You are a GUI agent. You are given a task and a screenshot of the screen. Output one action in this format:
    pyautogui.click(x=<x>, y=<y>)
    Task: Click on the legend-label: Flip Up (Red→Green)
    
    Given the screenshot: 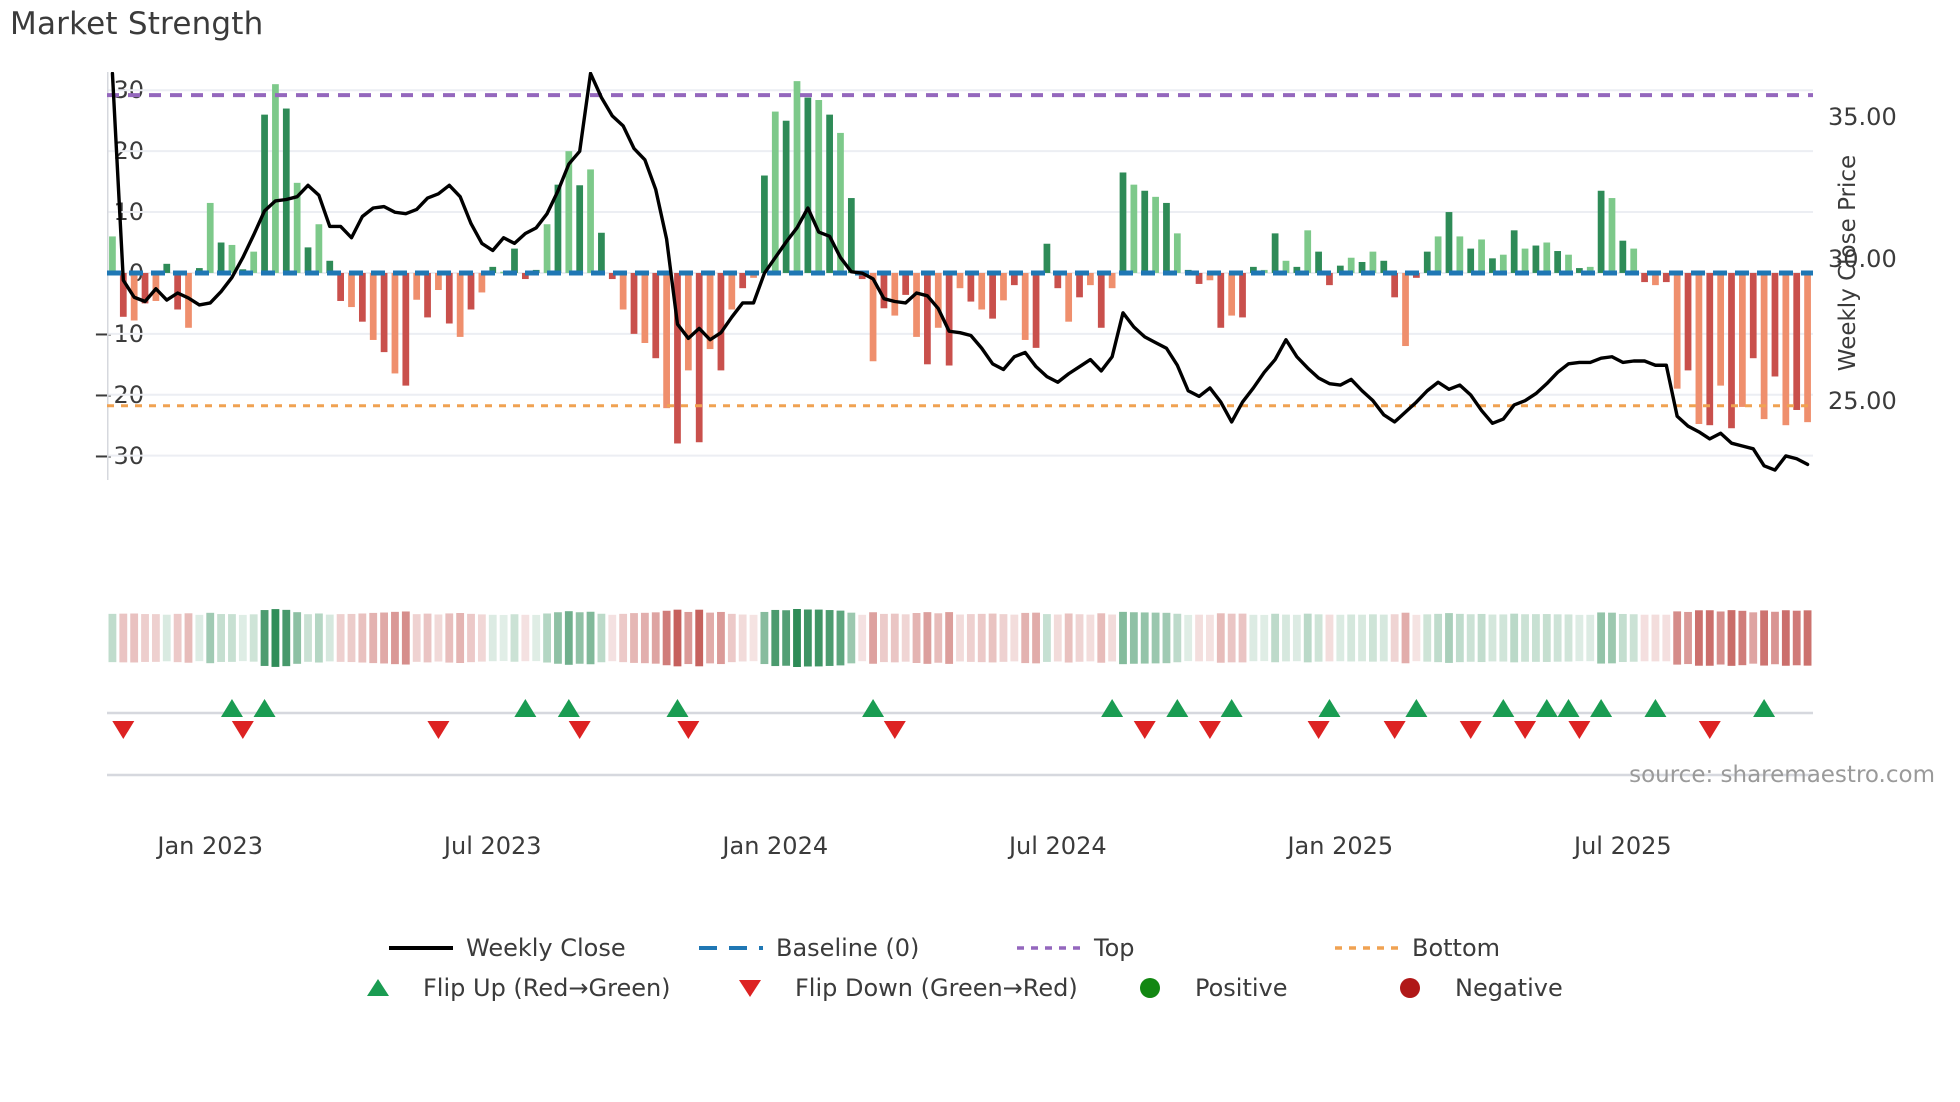 What is the action you would take?
    pyautogui.click(x=547, y=988)
    